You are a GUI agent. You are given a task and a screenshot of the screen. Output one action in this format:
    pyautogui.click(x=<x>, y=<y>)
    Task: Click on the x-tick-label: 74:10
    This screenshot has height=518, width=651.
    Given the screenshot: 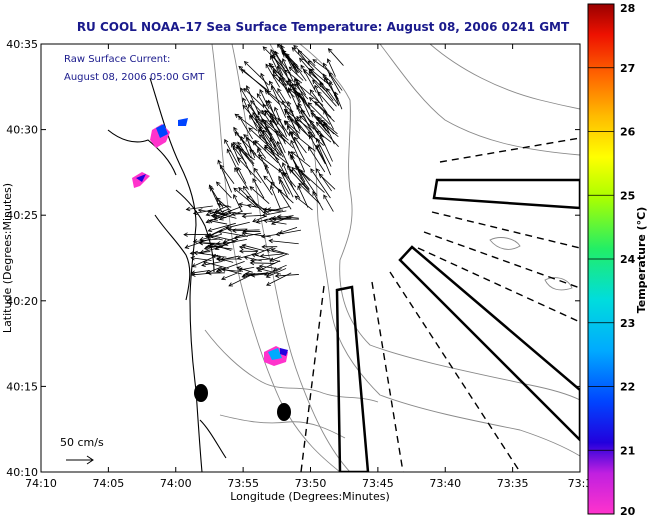 What is the action you would take?
    pyautogui.click(x=41, y=483)
    